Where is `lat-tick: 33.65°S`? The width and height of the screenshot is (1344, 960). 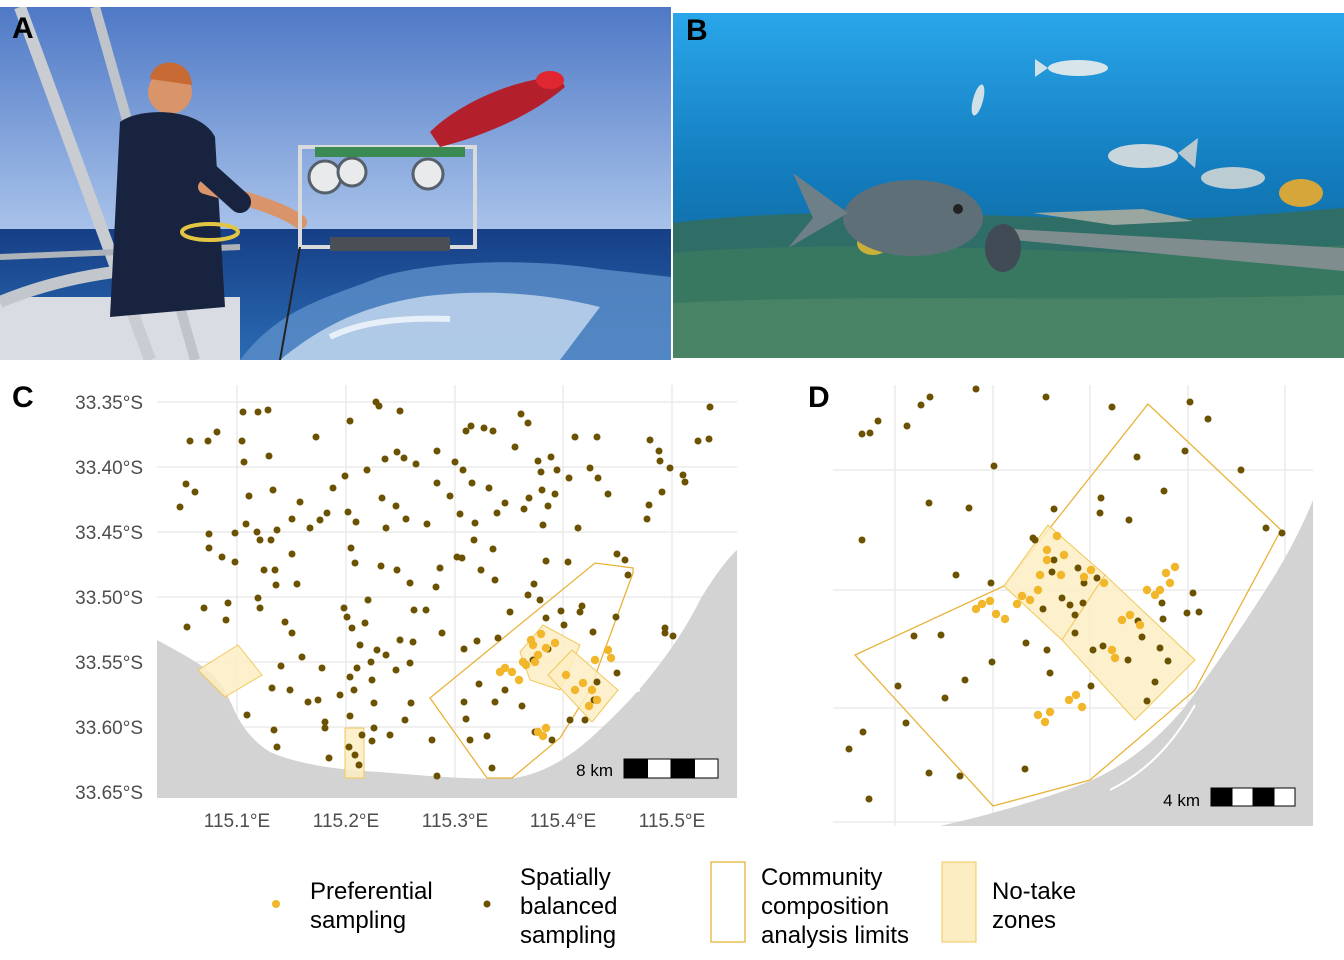 lat-tick: 33.65°S is located at coordinates (109, 793).